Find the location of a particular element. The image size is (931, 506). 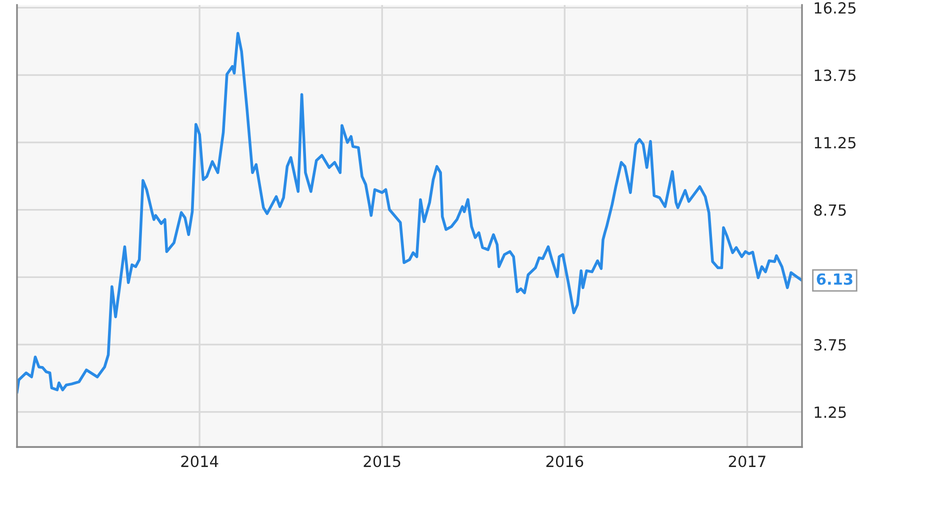

y-tick-label: 13.75 is located at coordinates (835, 76).